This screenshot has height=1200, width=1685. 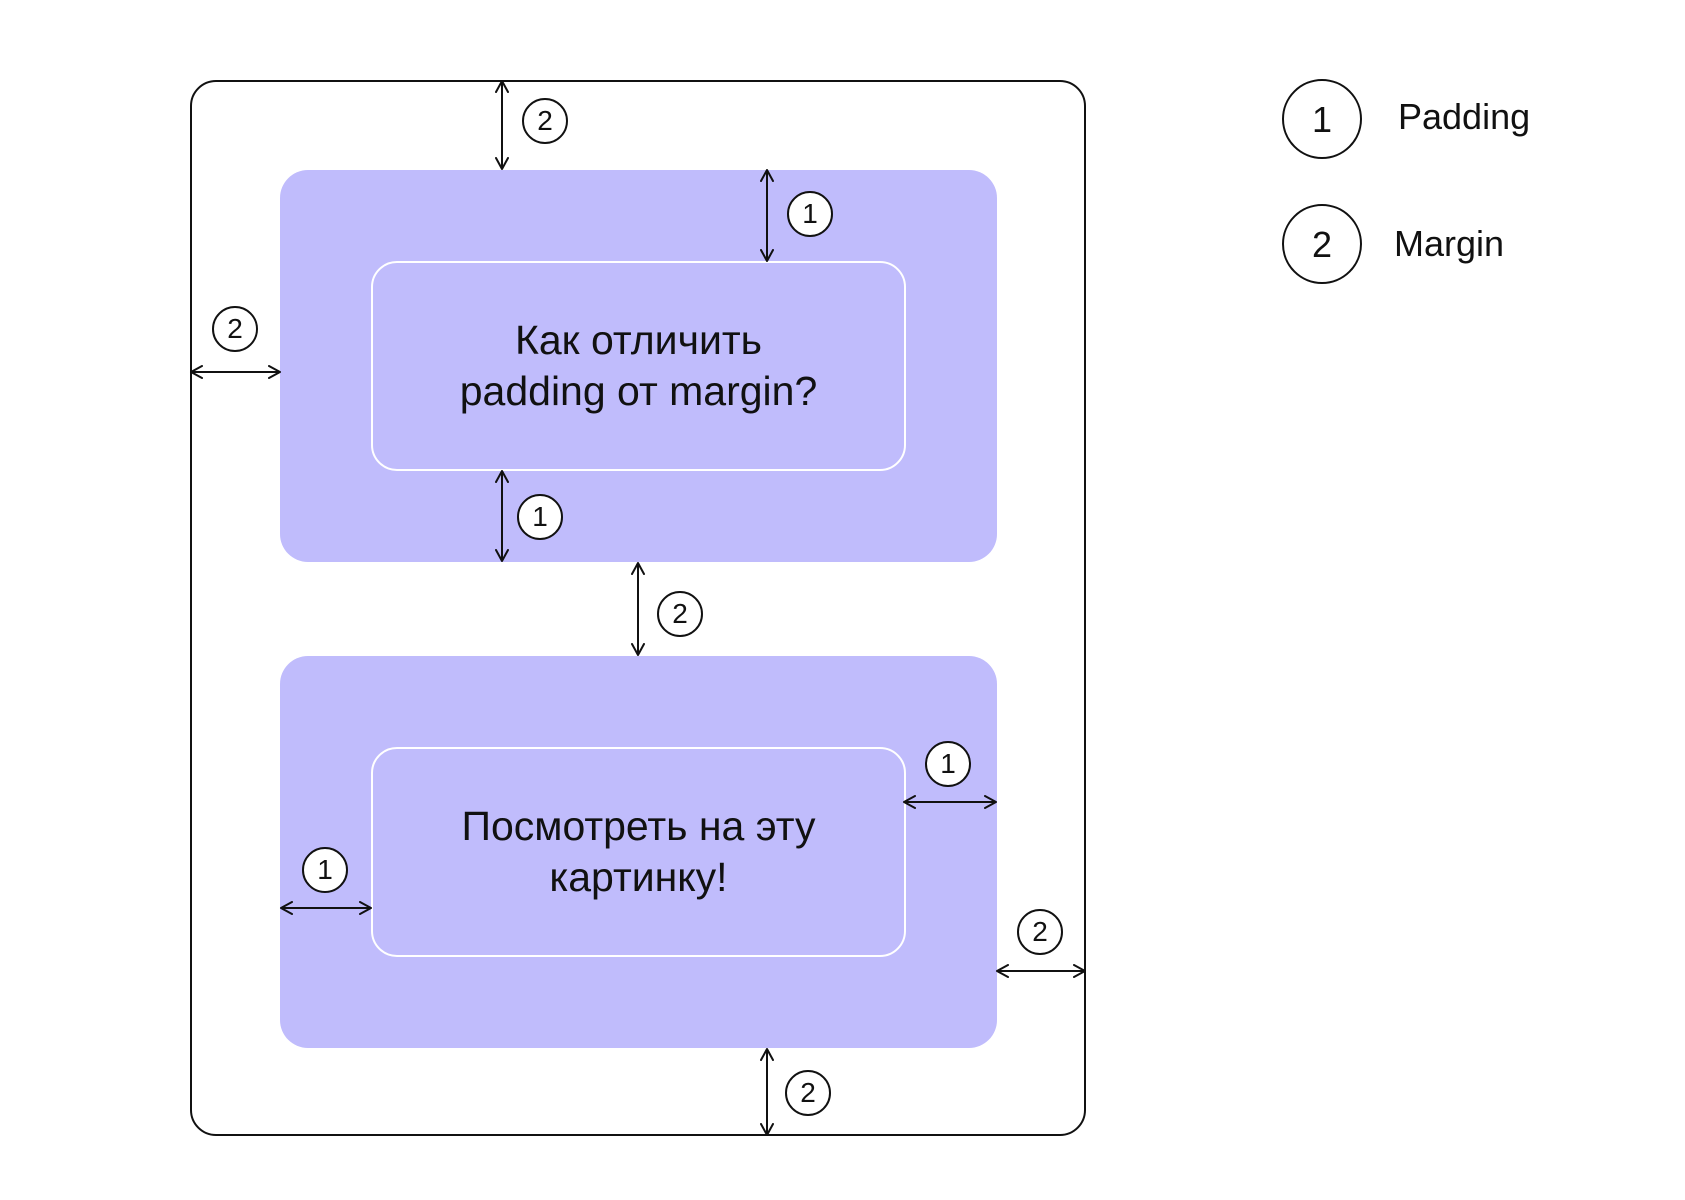 I want to click on legend-badge-margin: 2, so click(x=1322, y=244).